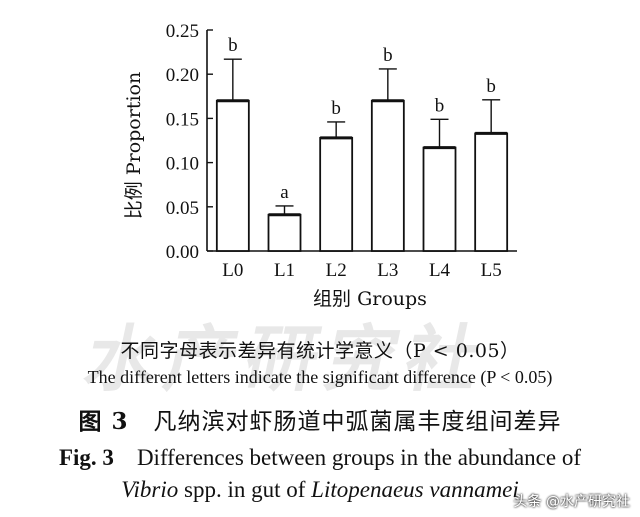 The height and width of the screenshot is (517, 640). Describe the element at coordinates (103, 421) in the screenshot. I see `figure-number-cn: 图 3` at that location.